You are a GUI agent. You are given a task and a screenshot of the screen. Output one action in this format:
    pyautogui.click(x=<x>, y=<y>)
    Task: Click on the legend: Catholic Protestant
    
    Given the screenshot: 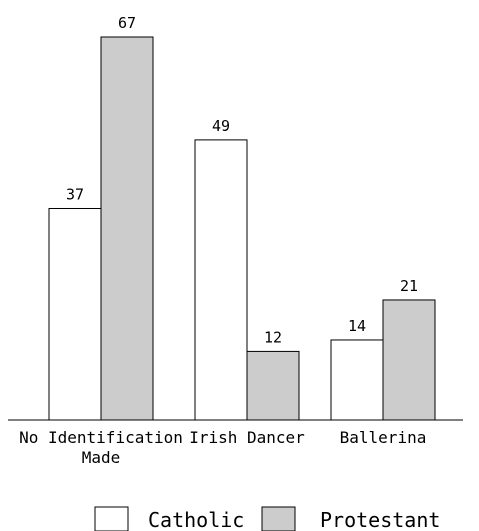 What is the action you would take?
    pyautogui.click(x=267, y=518)
    